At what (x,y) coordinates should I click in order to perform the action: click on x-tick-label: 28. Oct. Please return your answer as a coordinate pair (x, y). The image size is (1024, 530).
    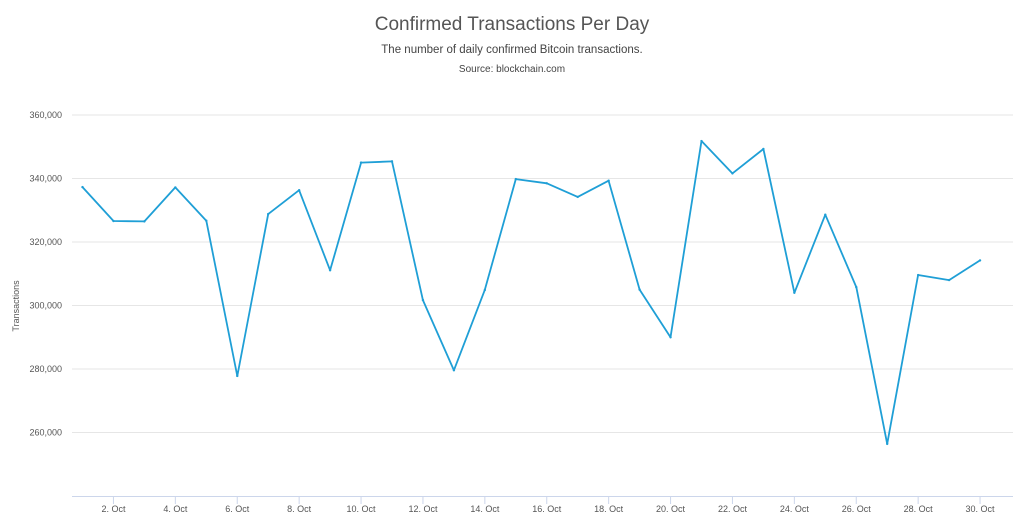
    Looking at the image, I should click on (919, 509).